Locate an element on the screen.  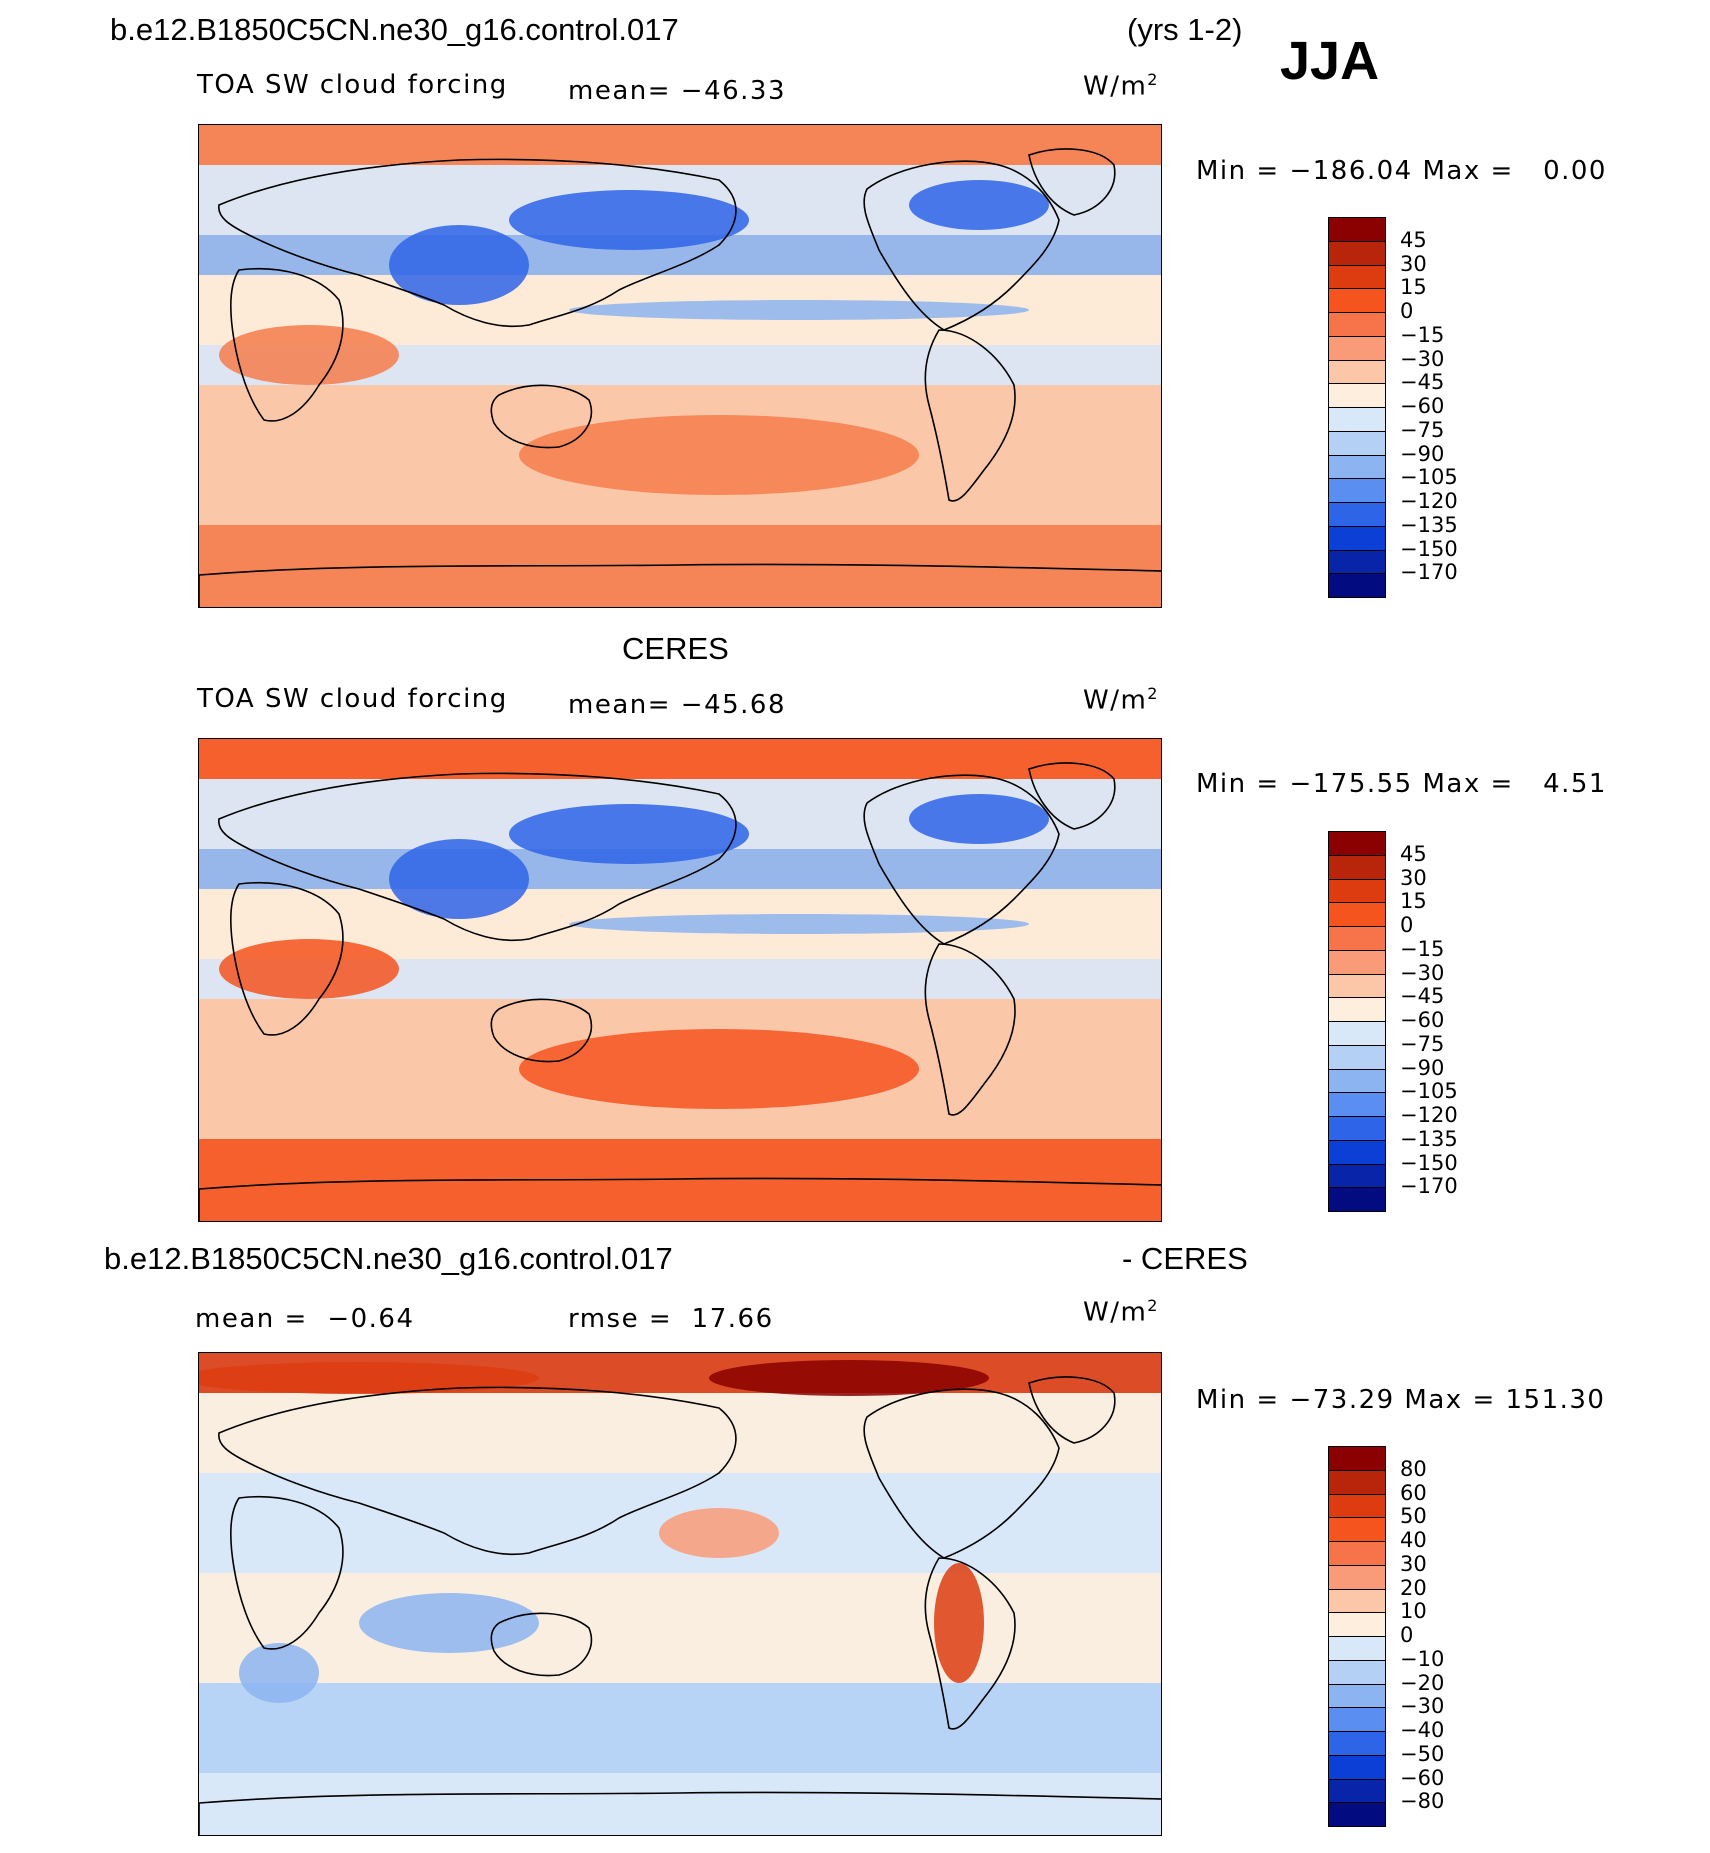
panel3-title-right: - CERES is located at coordinates (1185, 1258).